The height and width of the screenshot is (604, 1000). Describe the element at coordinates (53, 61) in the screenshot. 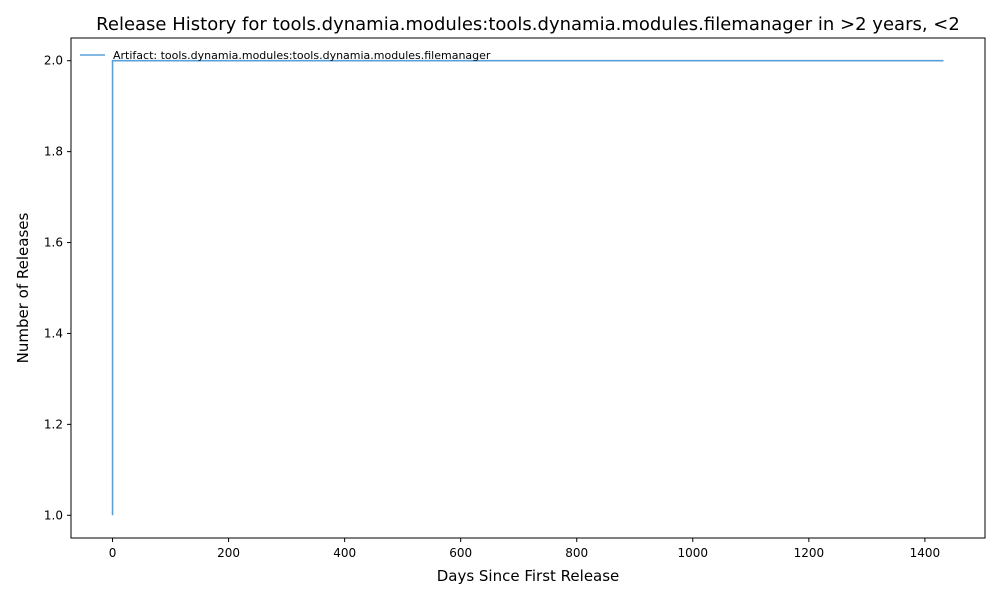

I see `y-tick-label: 2.0` at that location.